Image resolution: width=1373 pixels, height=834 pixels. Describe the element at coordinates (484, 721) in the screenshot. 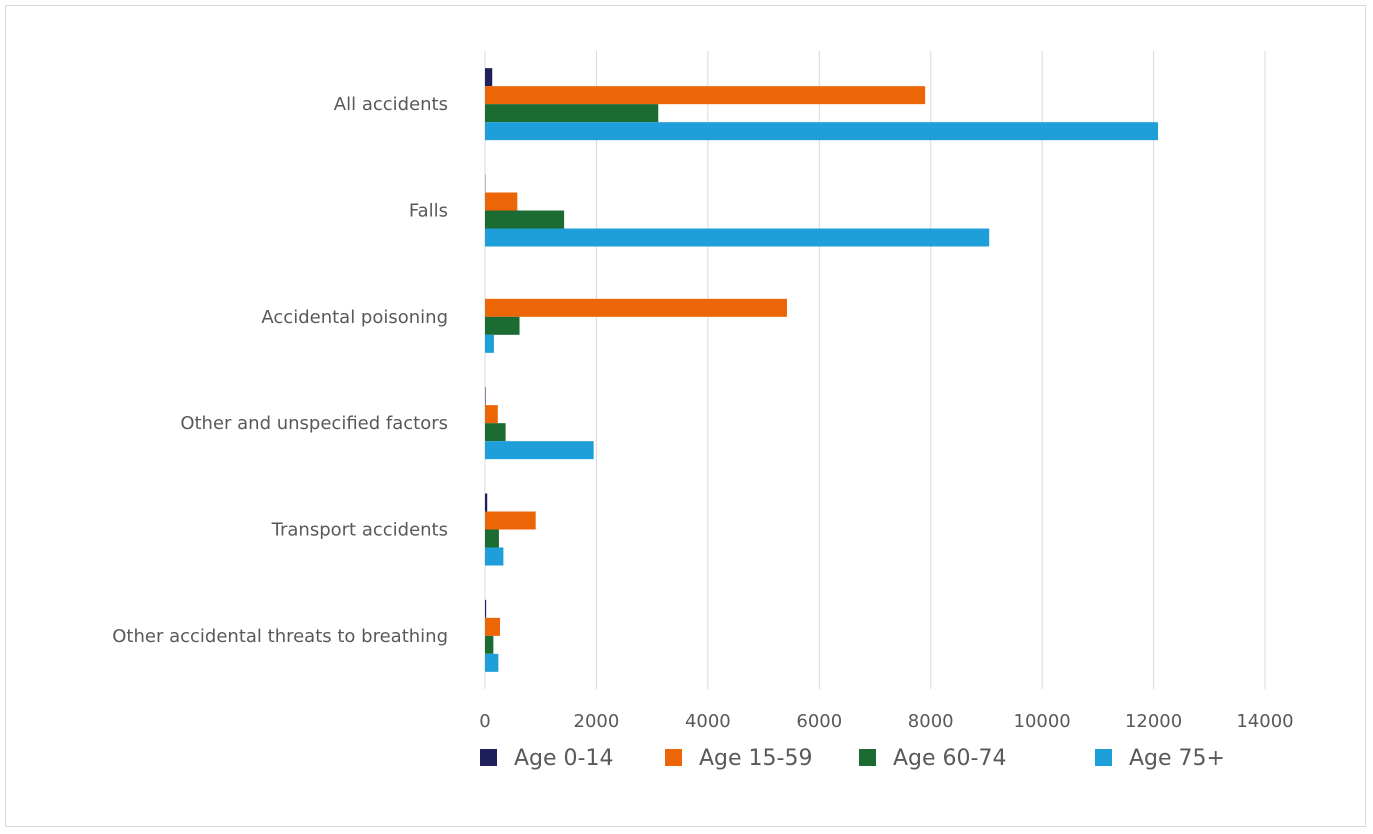

I see `x-tick-label: 0` at that location.